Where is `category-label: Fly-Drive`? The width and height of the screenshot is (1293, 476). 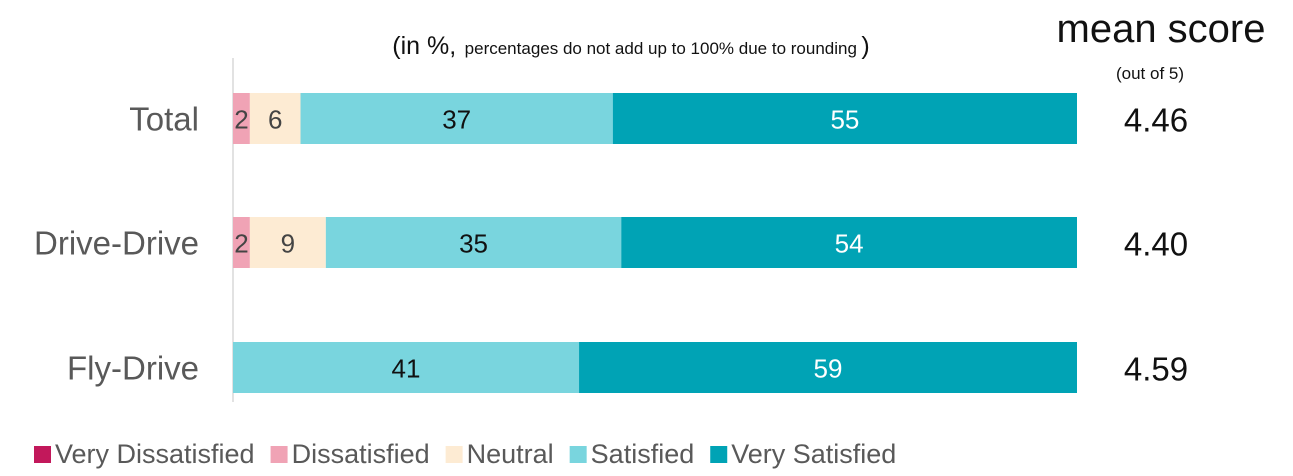 category-label: Fly-Drive is located at coordinates (133, 368).